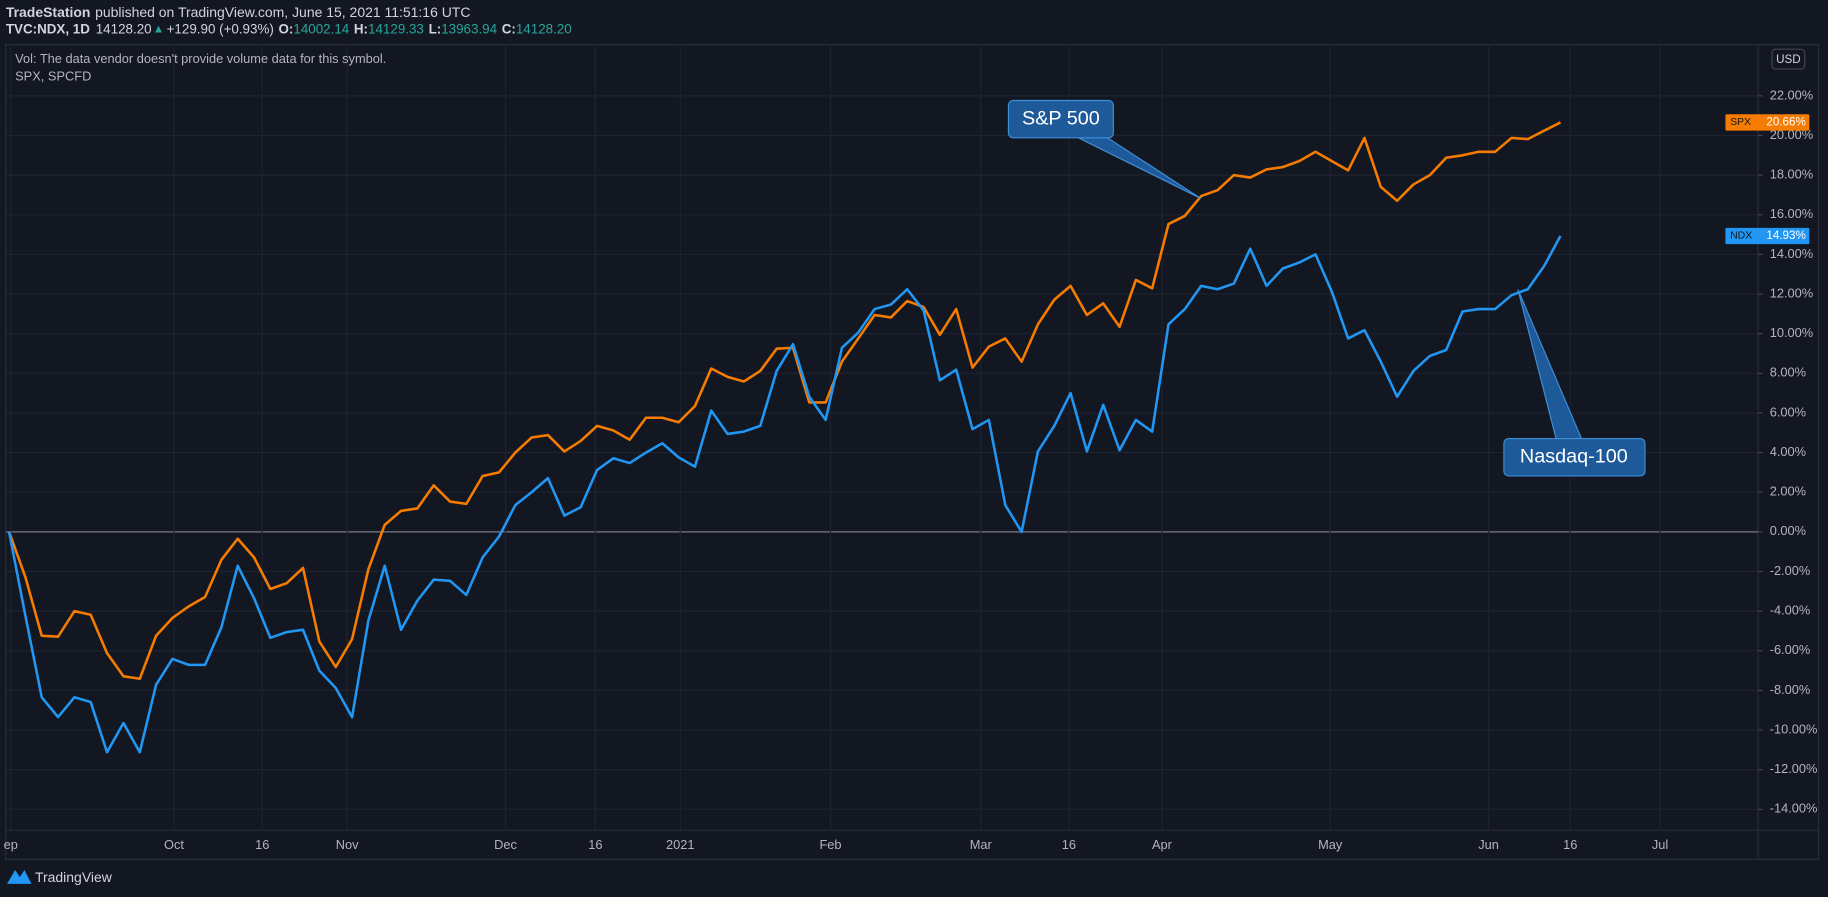  What do you see at coordinates (1791, 213) in the screenshot?
I see `y-tick-label: 16.00%` at bounding box center [1791, 213].